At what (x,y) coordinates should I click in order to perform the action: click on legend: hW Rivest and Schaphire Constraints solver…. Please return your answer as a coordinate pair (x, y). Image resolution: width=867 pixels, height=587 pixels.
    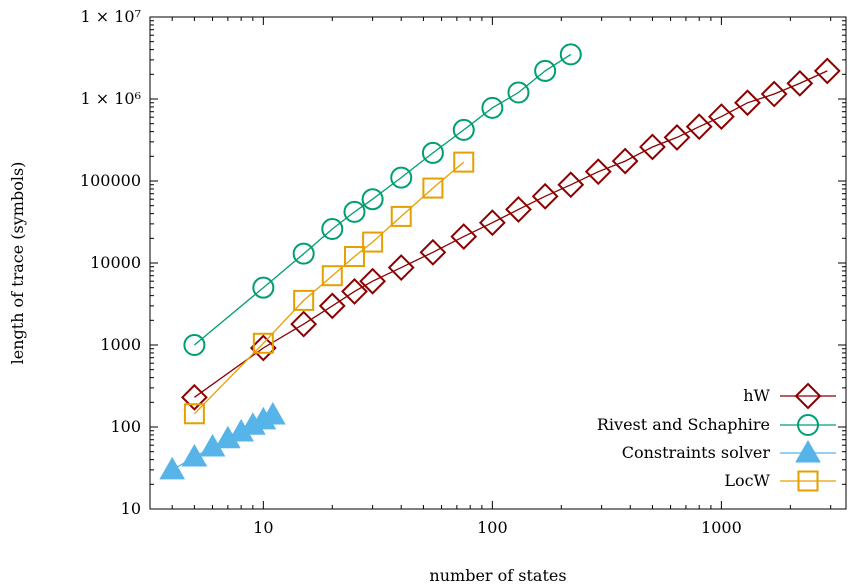
    Looking at the image, I should click on (716, 437).